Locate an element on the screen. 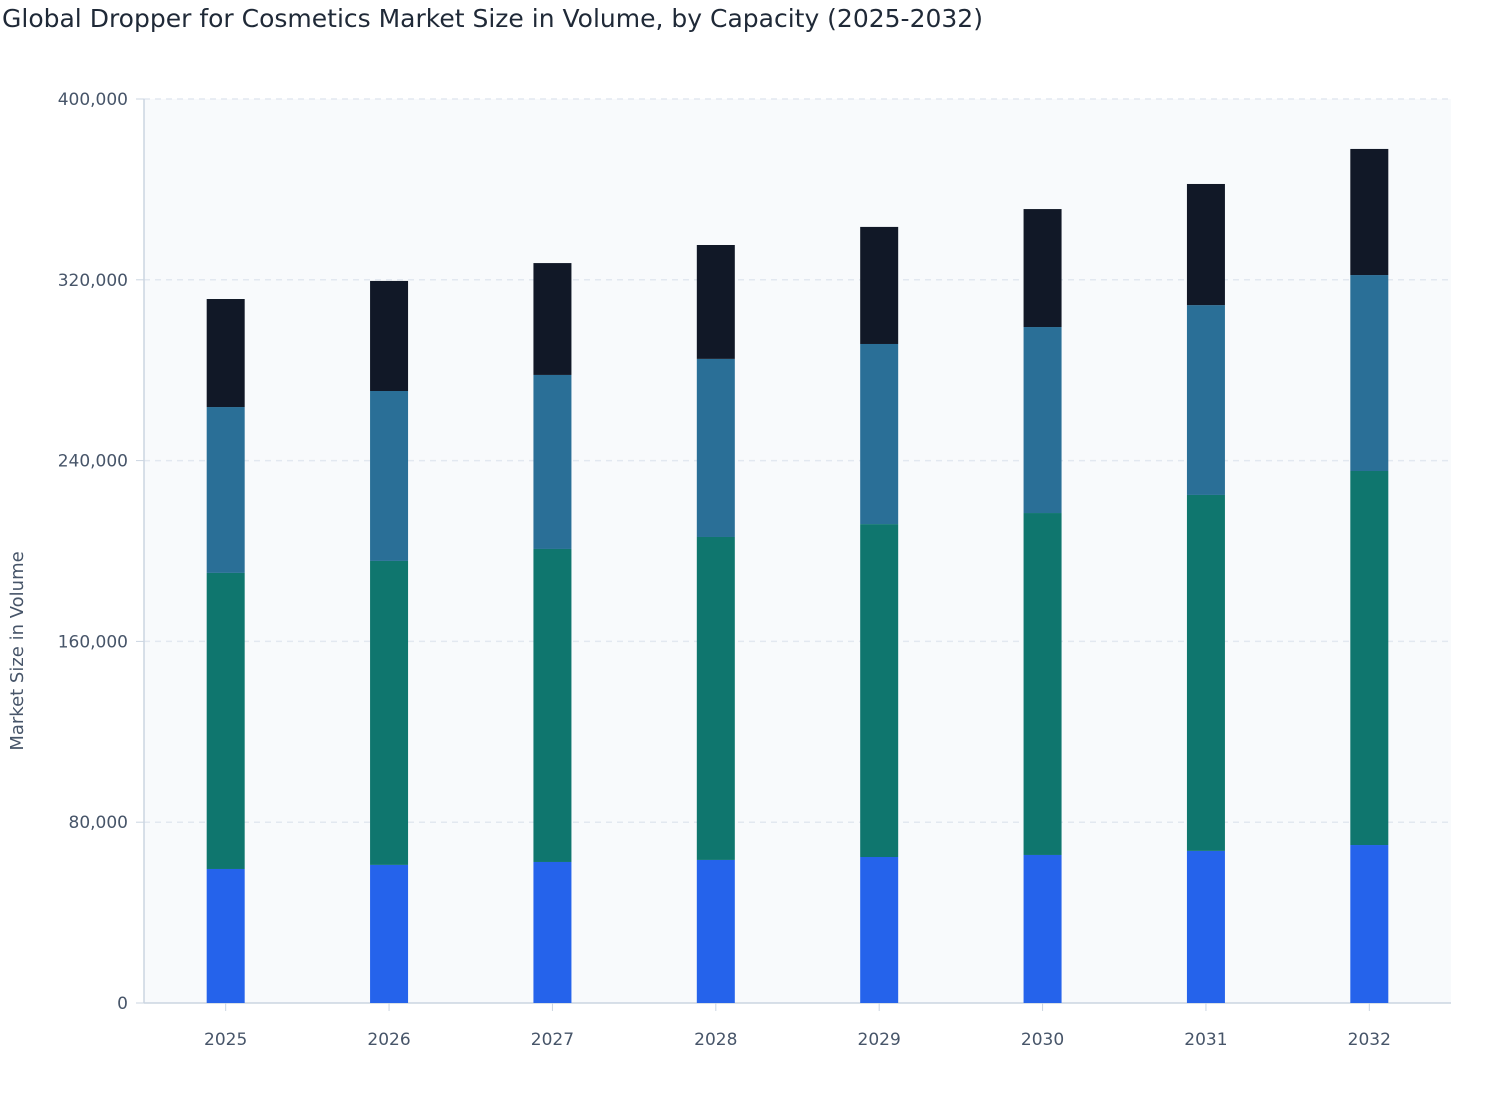 Image resolution: width=1508 pixels, height=1120 pixels. y-axis-label: Market Size in Volume is located at coordinates (17, 650).